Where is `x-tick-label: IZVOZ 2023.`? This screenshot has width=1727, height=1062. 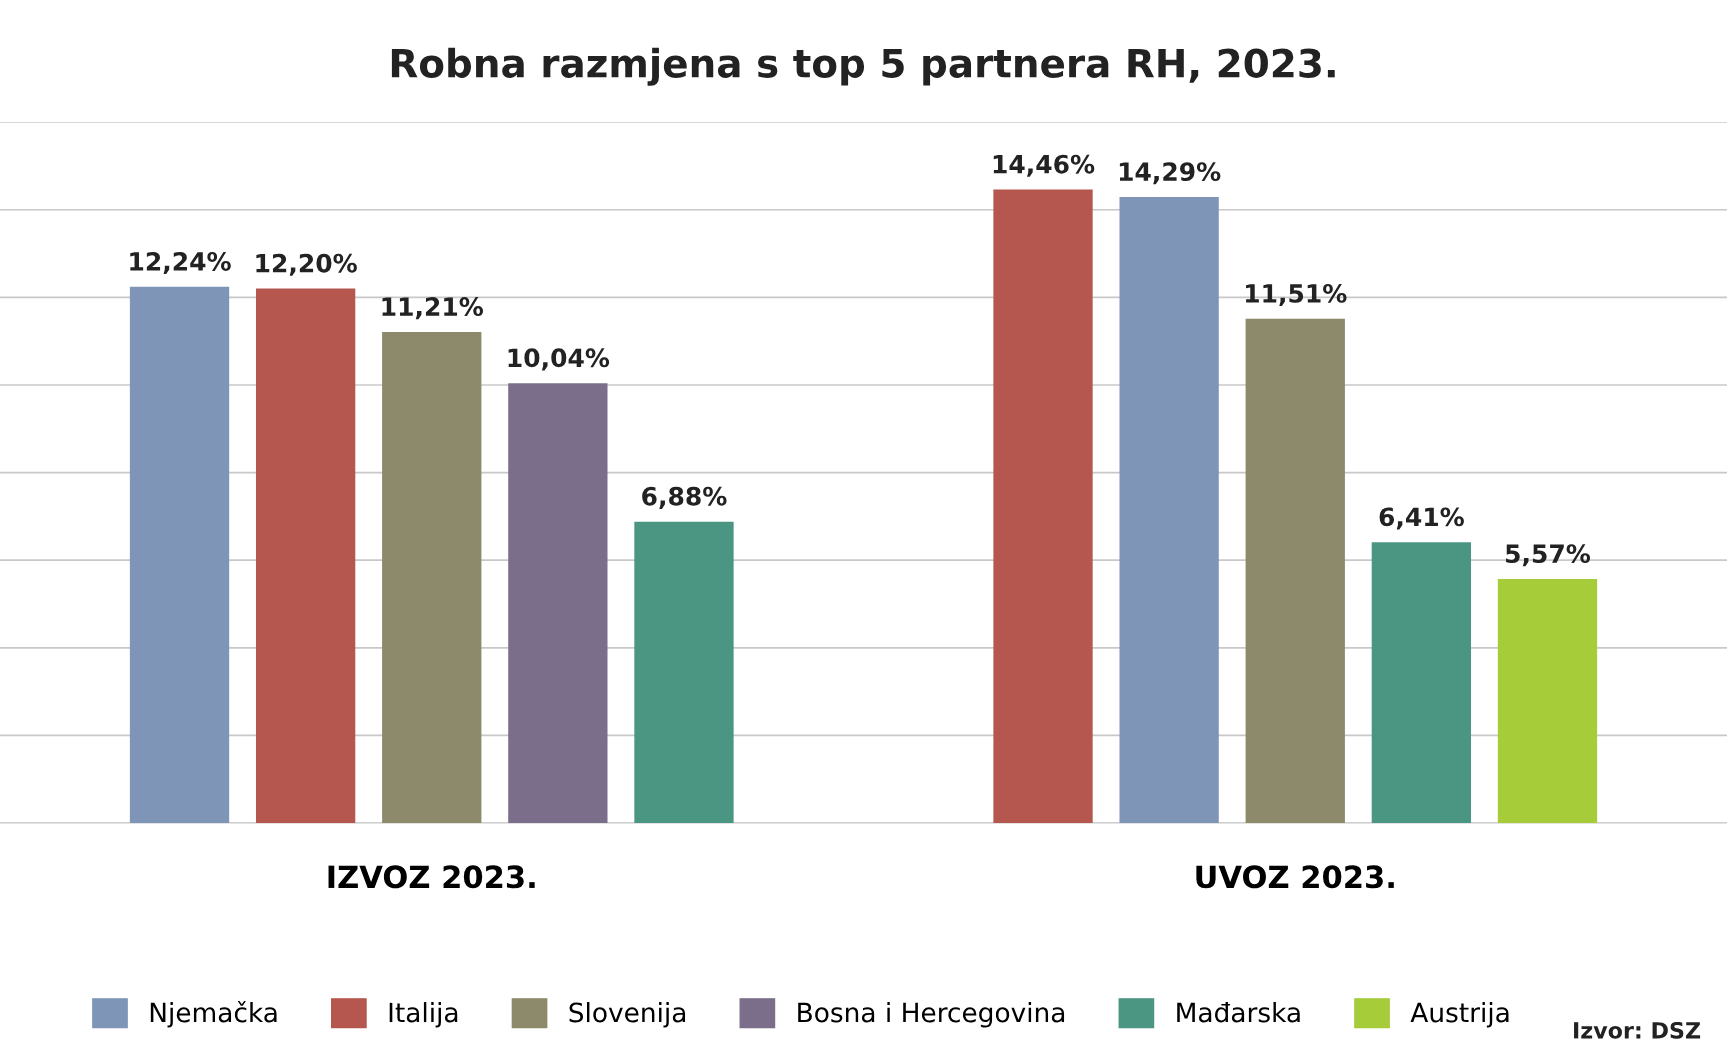 x-tick-label: IZVOZ 2023. is located at coordinates (431, 877).